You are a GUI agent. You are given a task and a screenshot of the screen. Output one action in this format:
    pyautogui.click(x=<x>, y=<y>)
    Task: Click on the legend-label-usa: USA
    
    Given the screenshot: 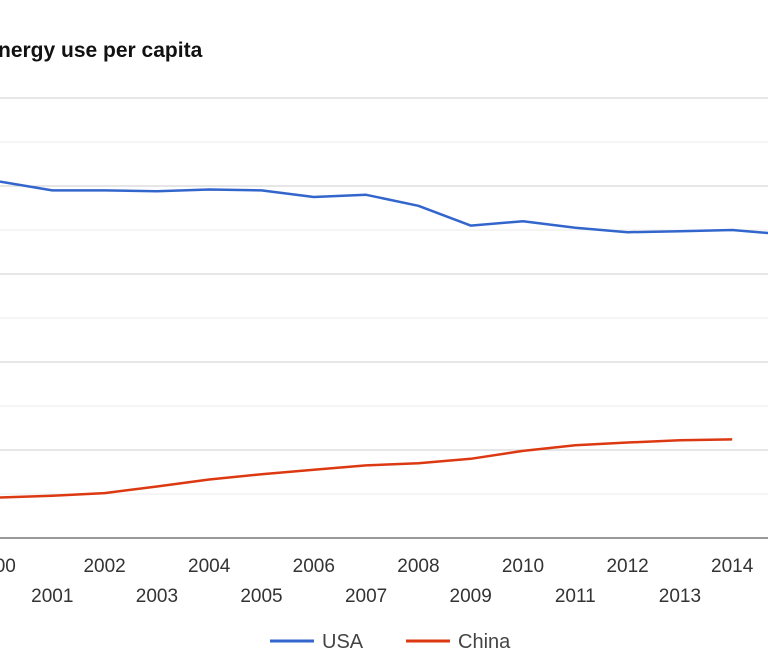 What is the action you would take?
    pyautogui.click(x=343, y=642)
    